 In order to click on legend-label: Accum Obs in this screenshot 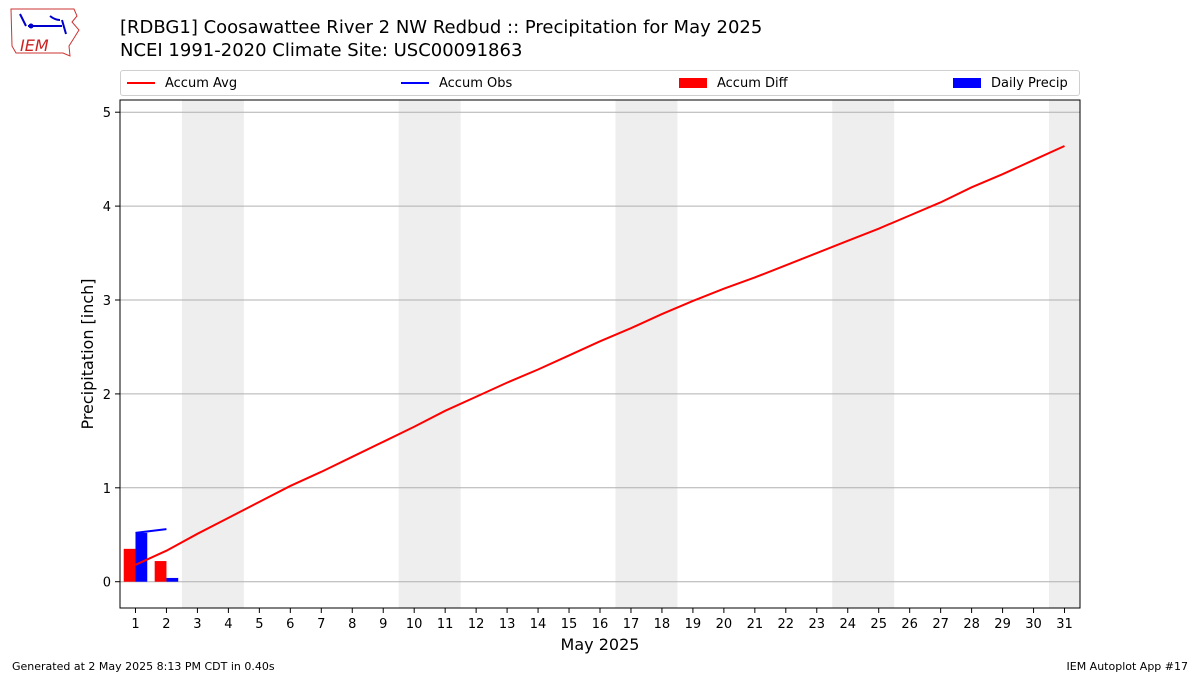, I will do `click(476, 83)`.